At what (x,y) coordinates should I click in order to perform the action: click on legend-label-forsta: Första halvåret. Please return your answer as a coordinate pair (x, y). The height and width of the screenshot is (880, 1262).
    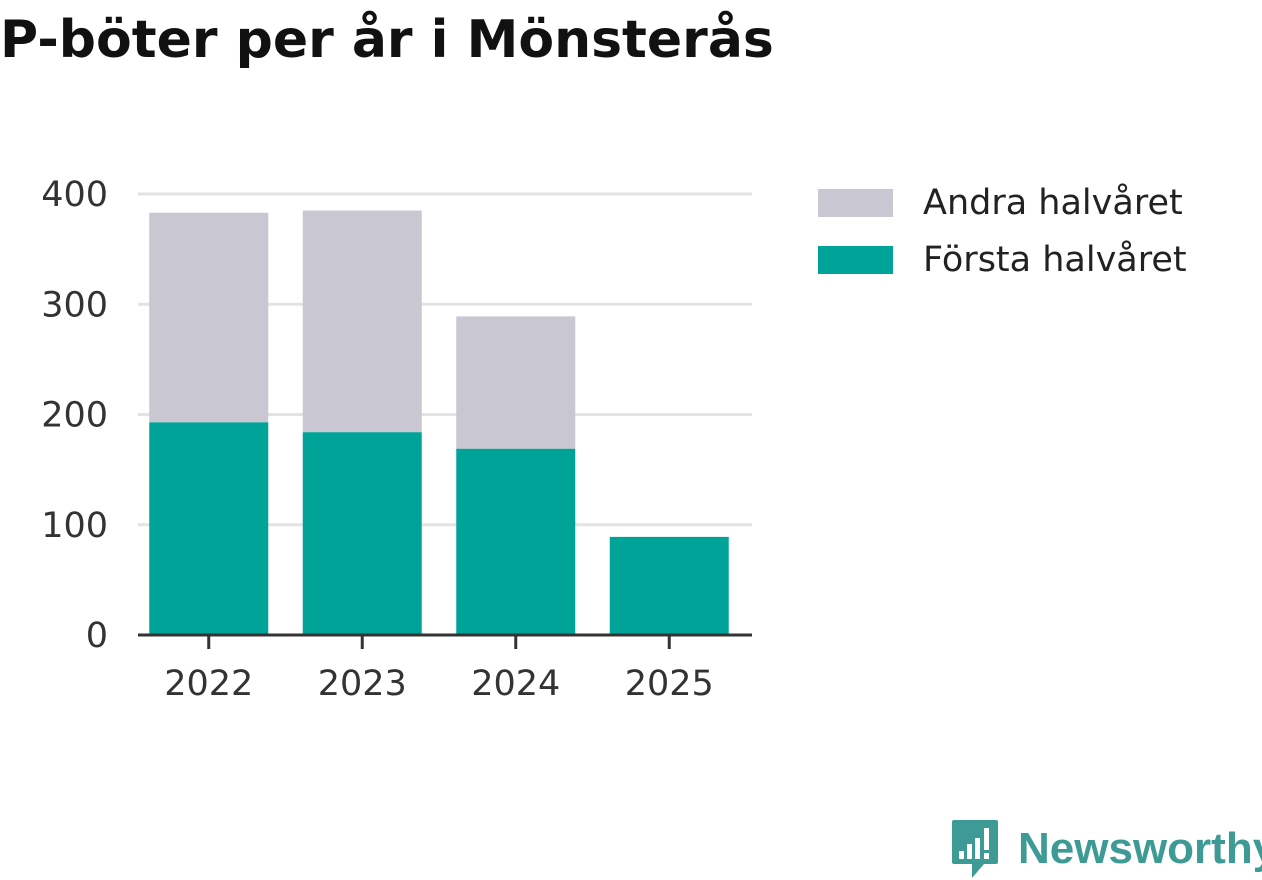
    Looking at the image, I should click on (1055, 260).